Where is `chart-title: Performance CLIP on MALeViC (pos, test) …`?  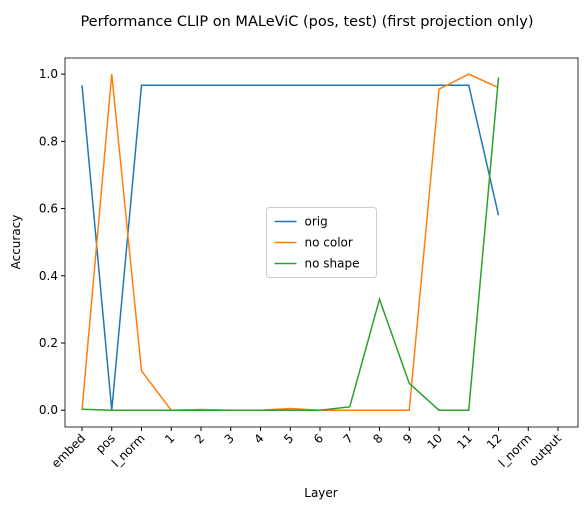 chart-title: Performance CLIP on MALeViC (pos, test) … is located at coordinates (306, 22).